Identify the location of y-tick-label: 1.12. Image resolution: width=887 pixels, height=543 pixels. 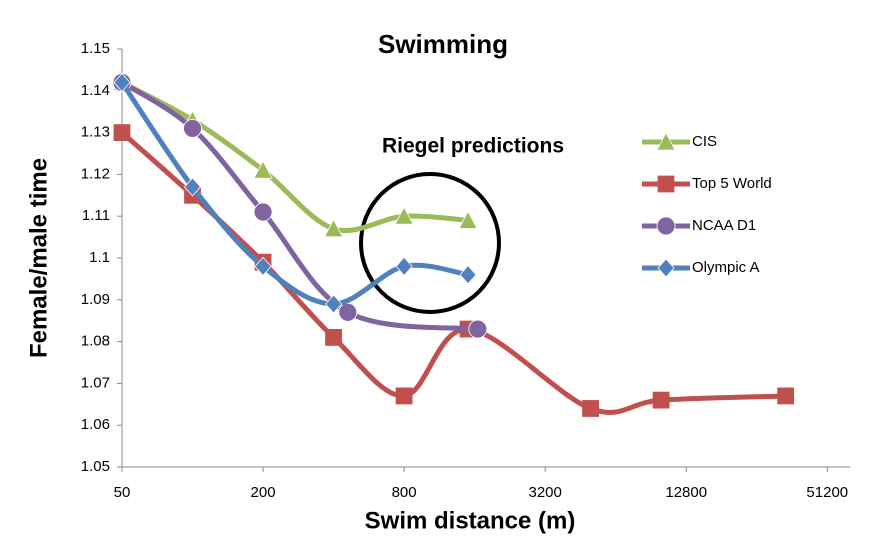
(95, 173).